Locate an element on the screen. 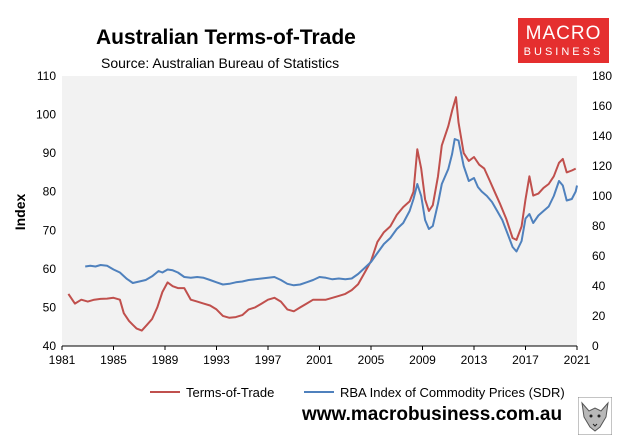 The width and height of the screenshot is (629, 448). legend-label: RBA Index of Commodity Prices (SDR) is located at coordinates (452, 392).